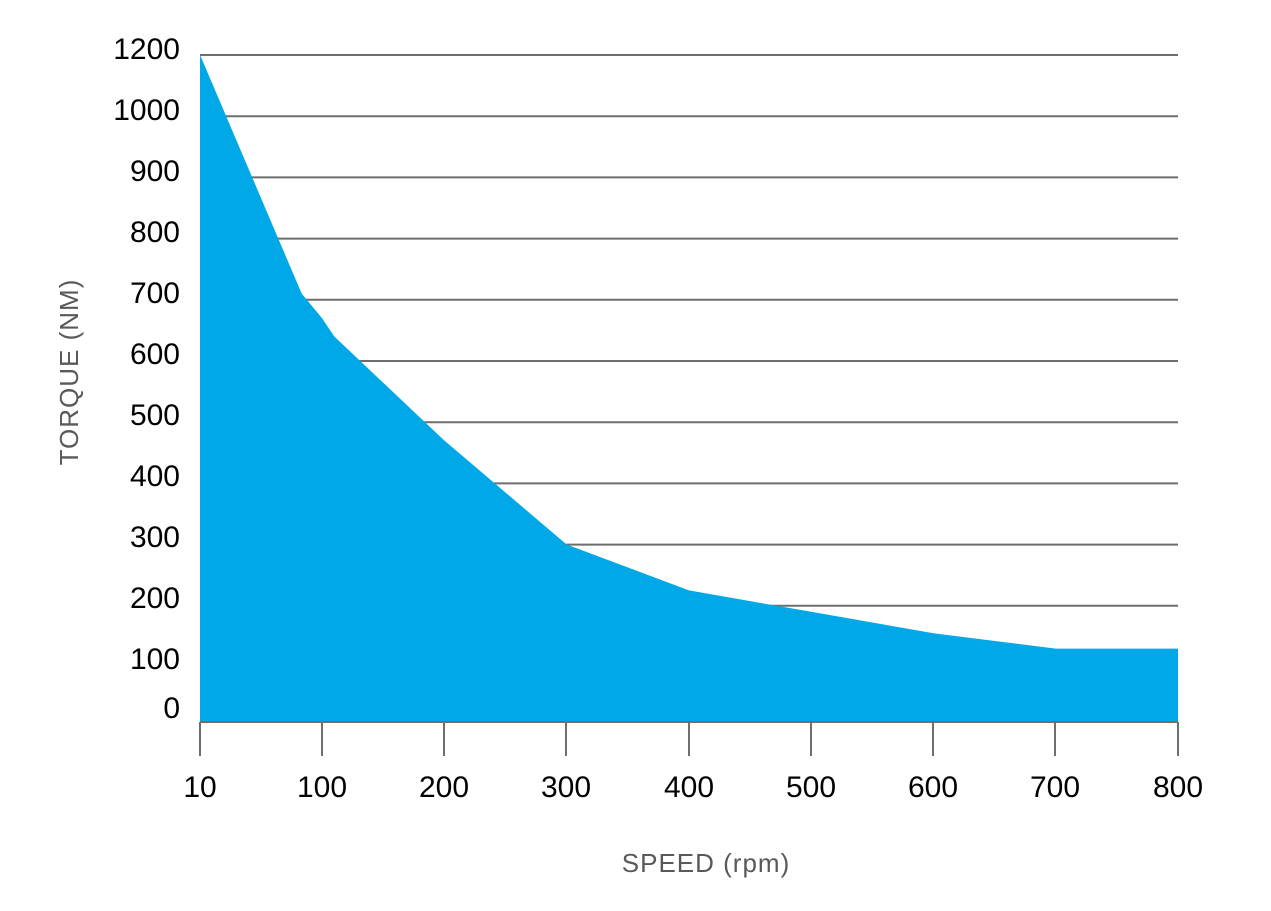 This screenshot has width=1271, height=911. What do you see at coordinates (146, 379) in the screenshot?
I see `y-tick-labels: 0 100 200 300 400 500 600 700 800 900 1000 1200` at bounding box center [146, 379].